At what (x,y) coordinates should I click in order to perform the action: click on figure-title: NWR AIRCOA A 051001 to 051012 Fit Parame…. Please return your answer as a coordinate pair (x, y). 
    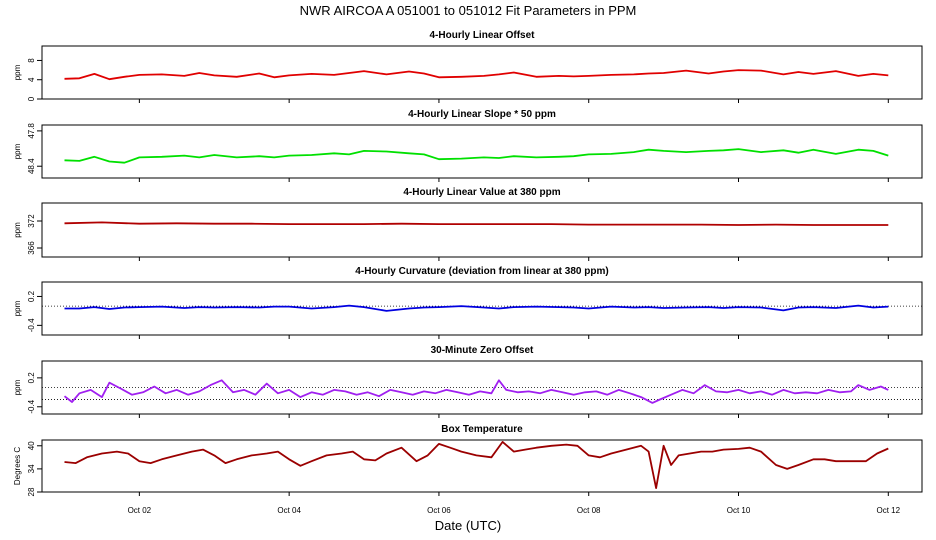
    Looking at the image, I should click on (468, 10).